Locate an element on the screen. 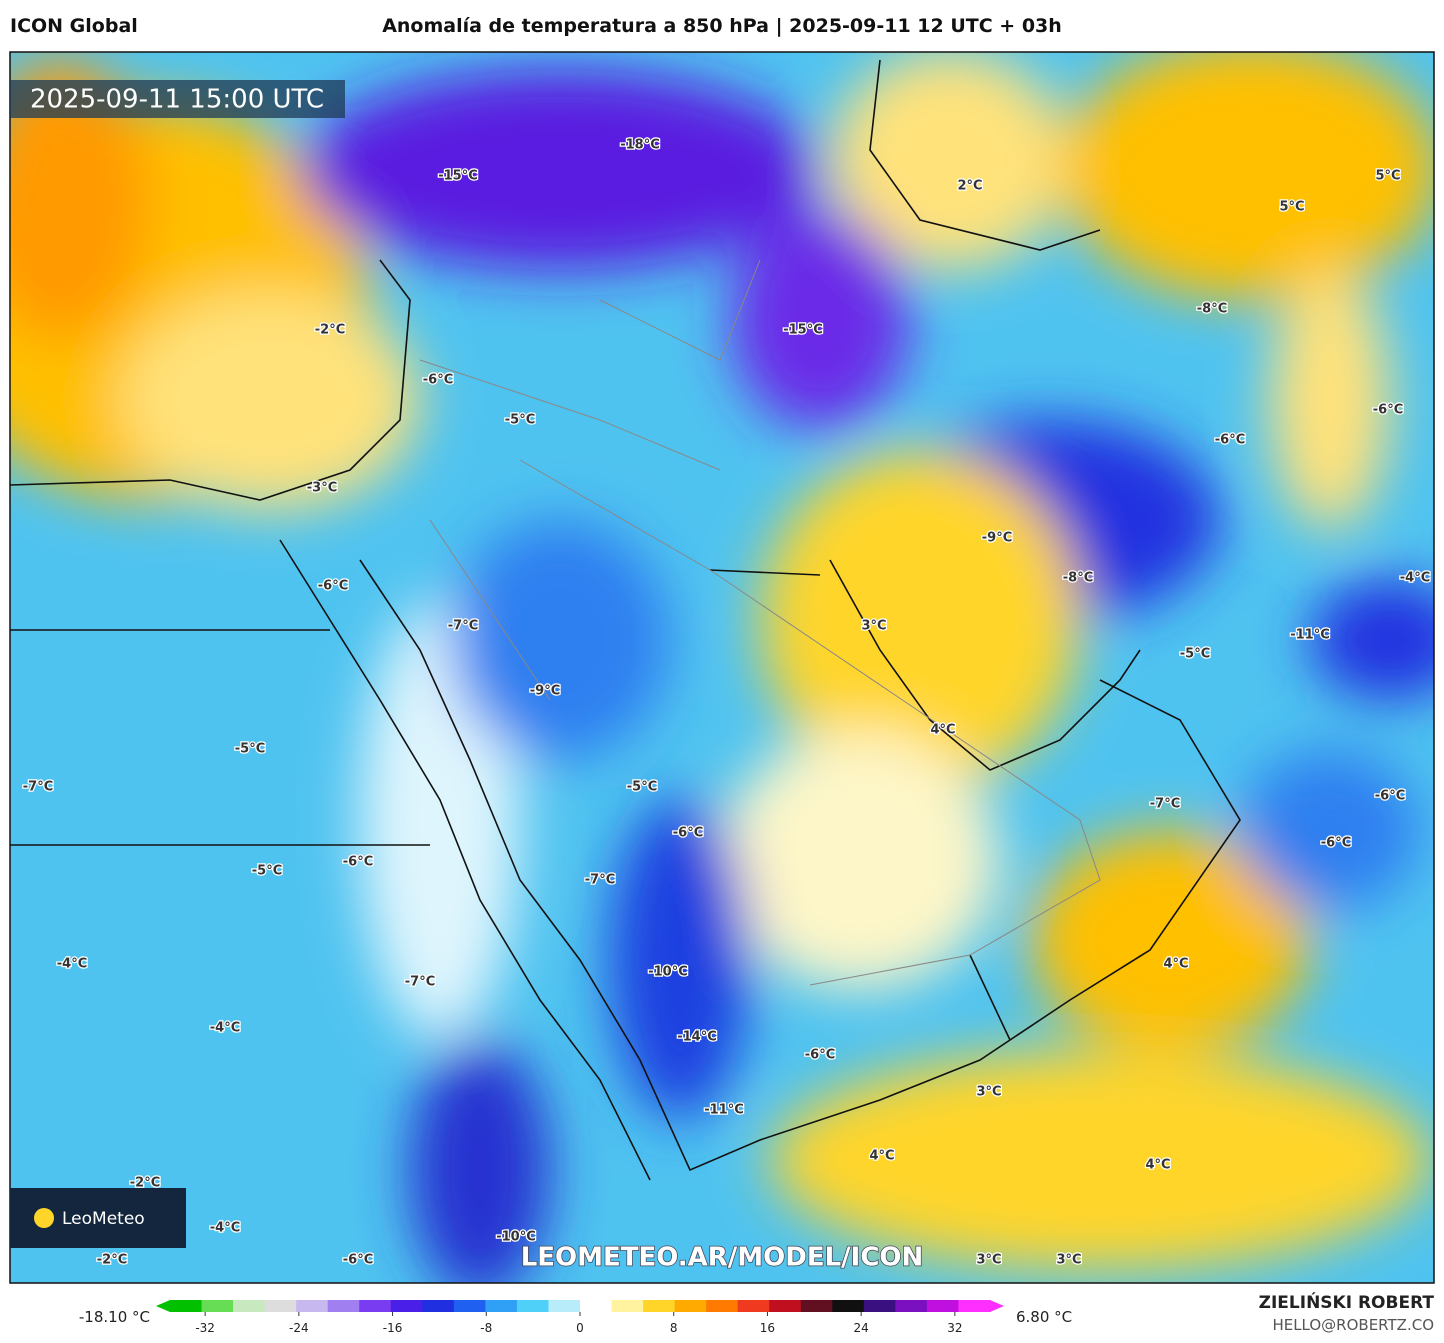 Image resolution: width=1444 pixels, height=1343 pixels. map-label: -3°C is located at coordinates (322, 488).